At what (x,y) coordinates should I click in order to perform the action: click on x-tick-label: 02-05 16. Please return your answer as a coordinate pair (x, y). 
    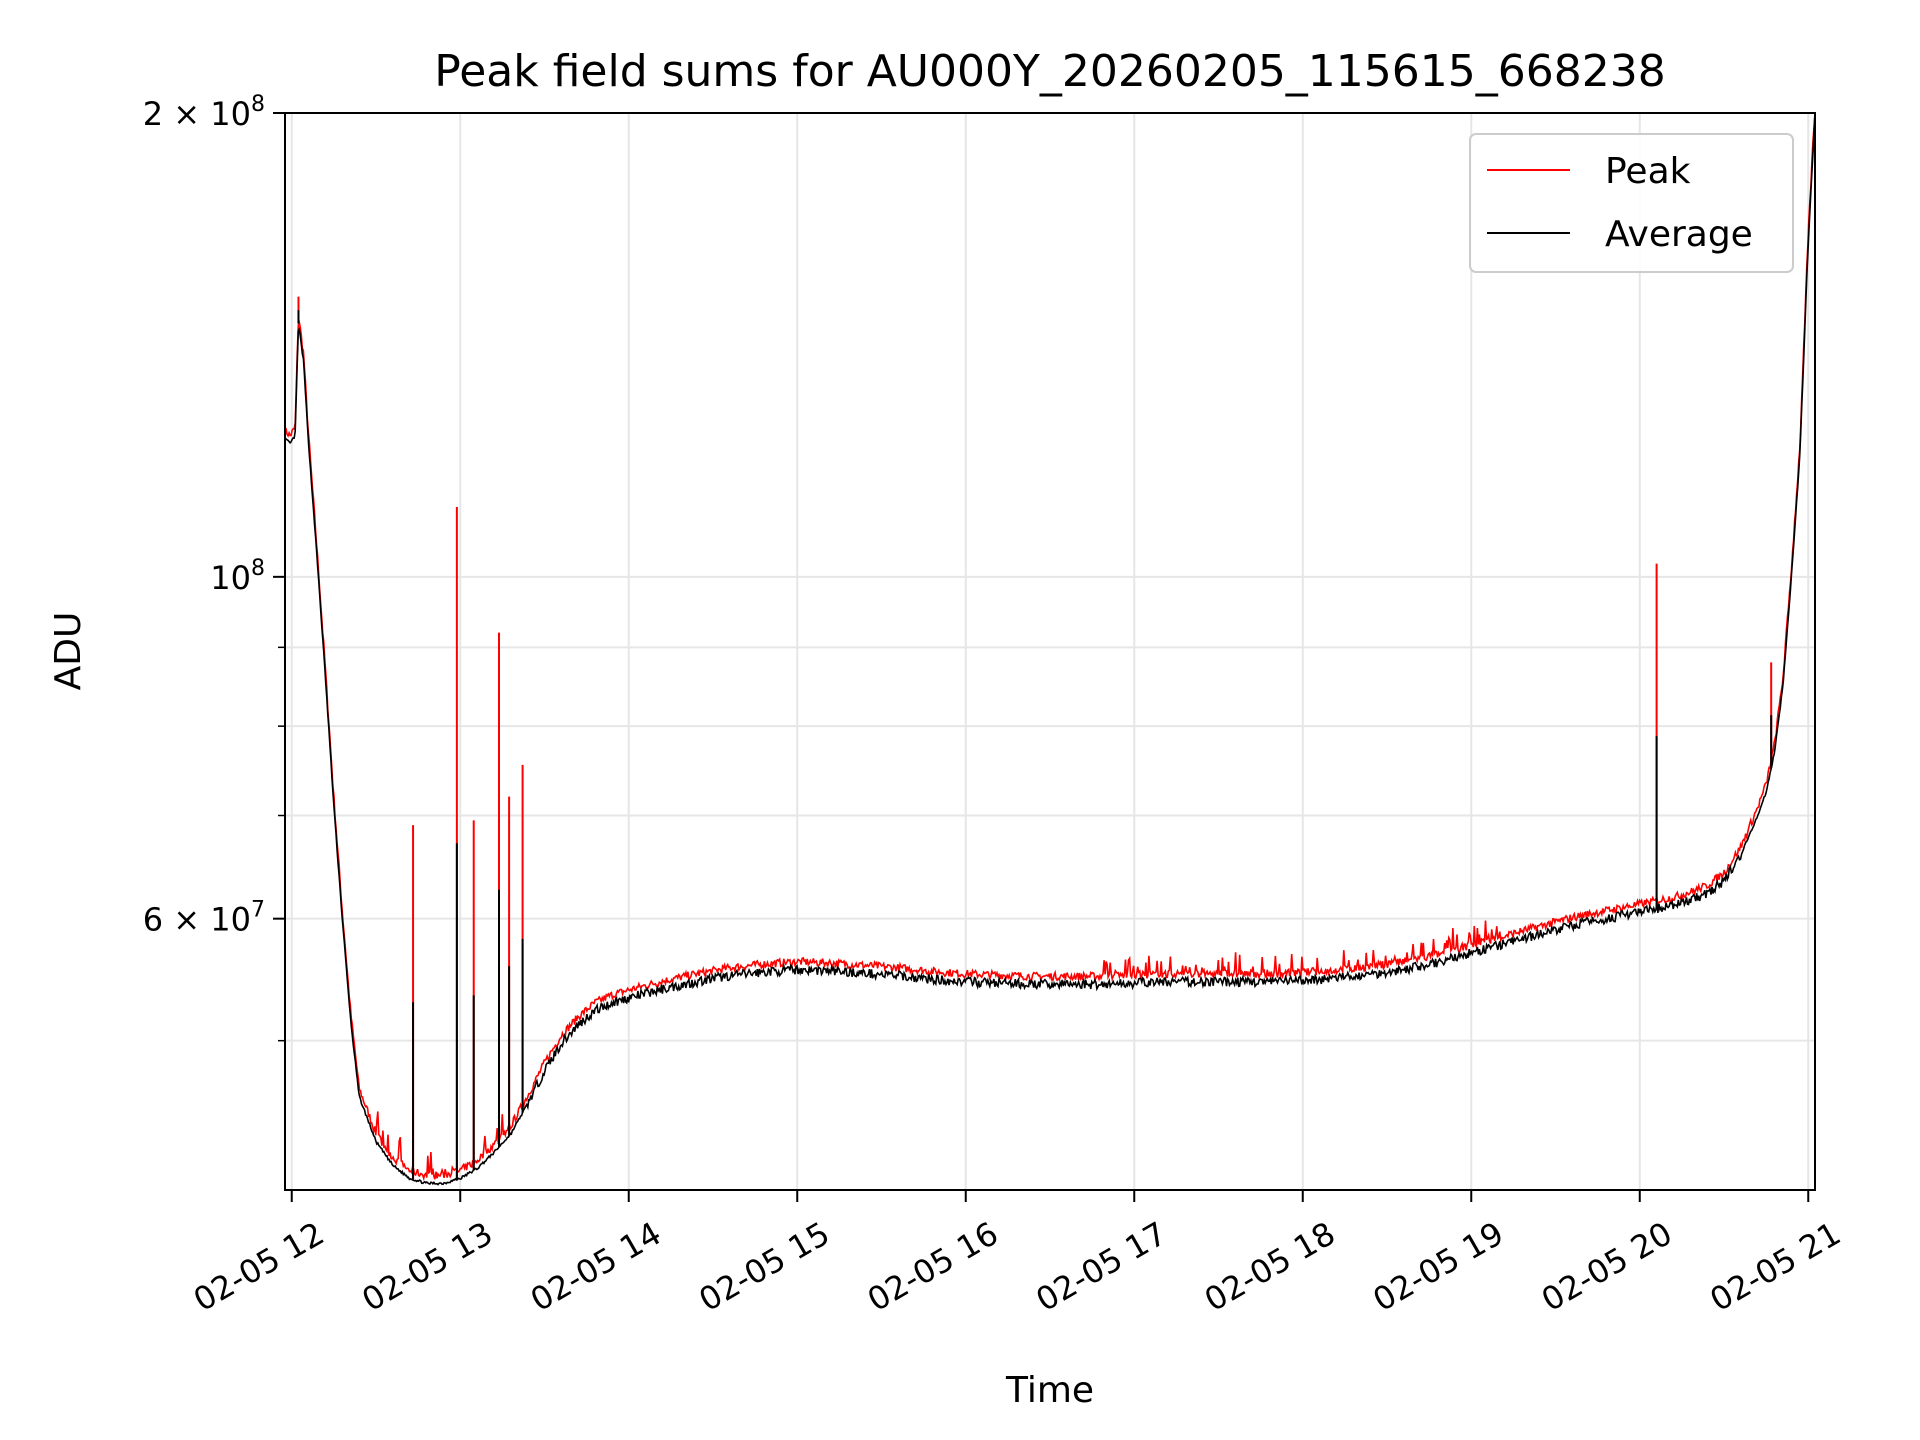
    Looking at the image, I should click on (933, 1266).